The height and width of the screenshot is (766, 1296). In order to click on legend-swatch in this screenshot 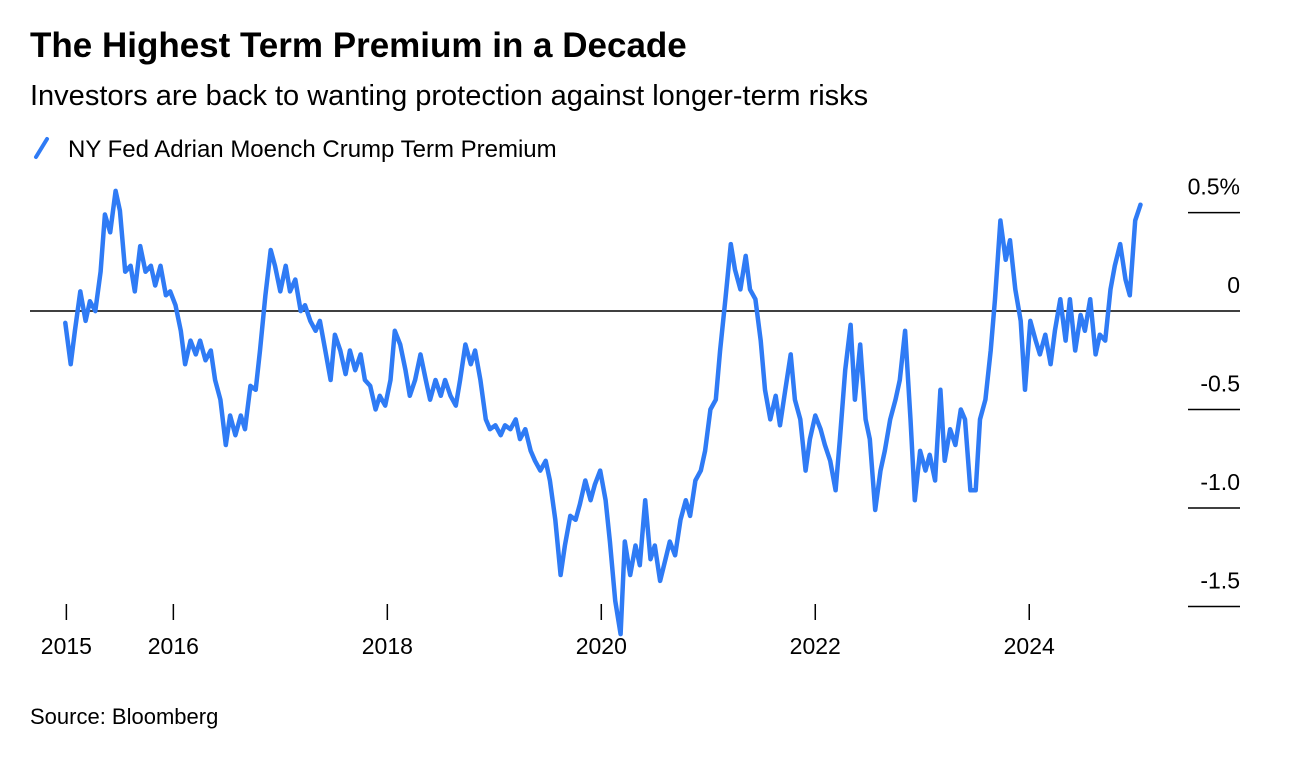, I will do `click(41, 148)`.